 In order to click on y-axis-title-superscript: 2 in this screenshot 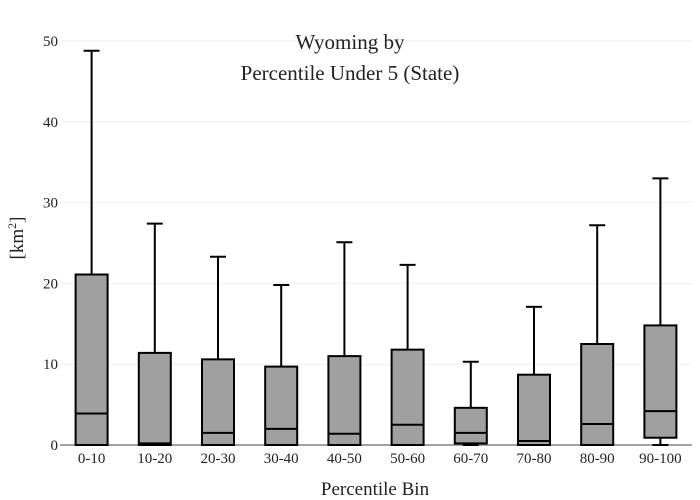, I will do `click(12, 226)`.